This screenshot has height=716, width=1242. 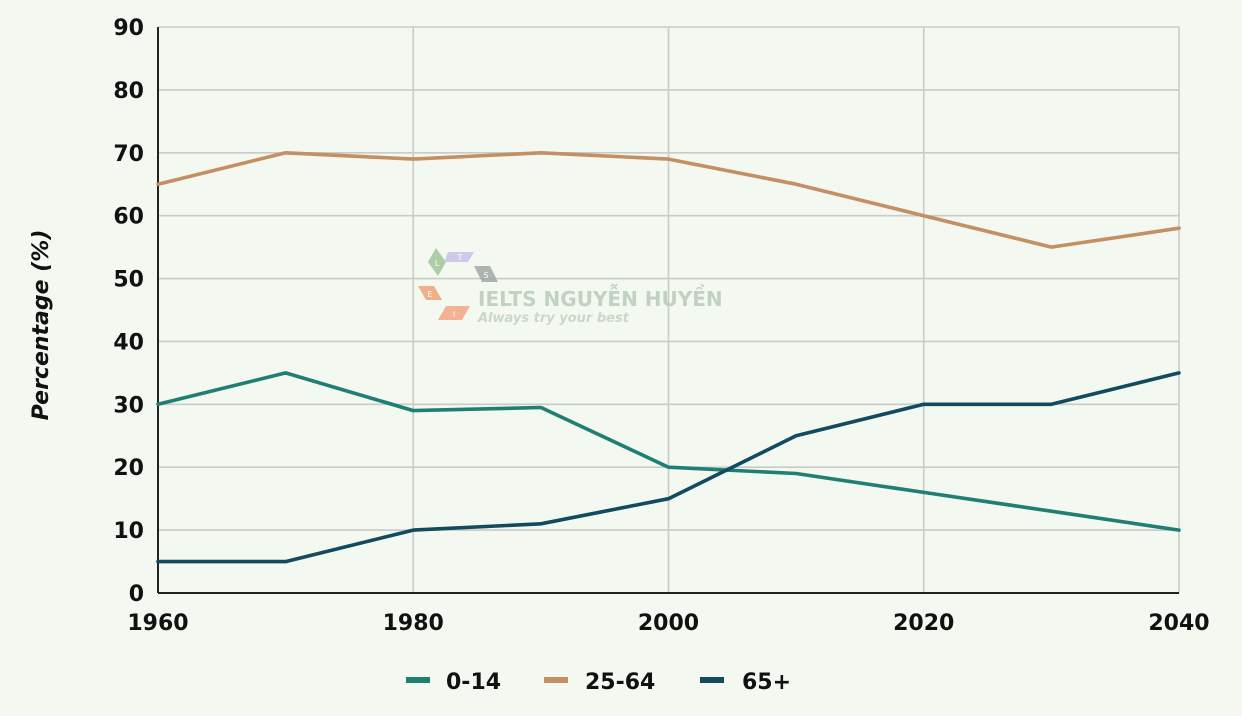 What do you see at coordinates (620, 682) in the screenshot?
I see `legend-label: 25-64` at bounding box center [620, 682].